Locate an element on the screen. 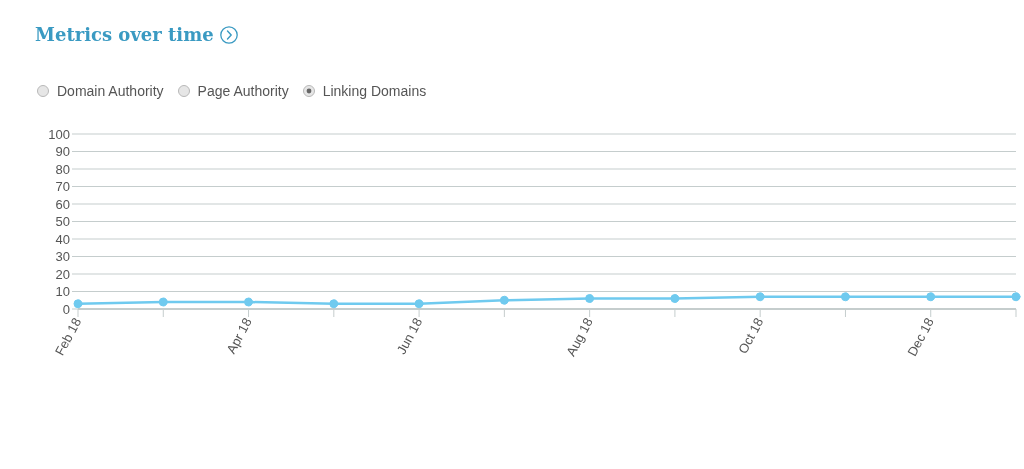  y-tick-label: 100 is located at coordinates (59, 134).